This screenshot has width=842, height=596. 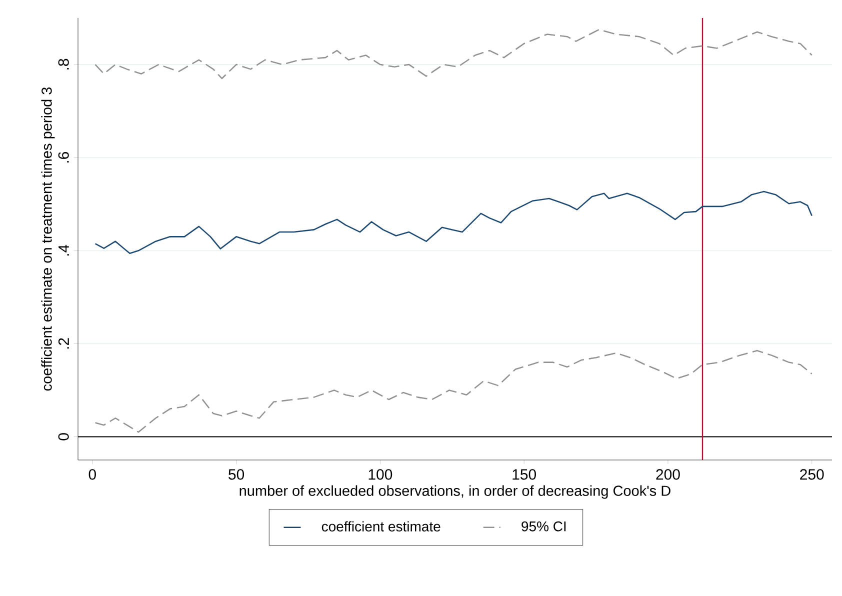 I want to click on x-tick-label: 250, so click(x=812, y=474).